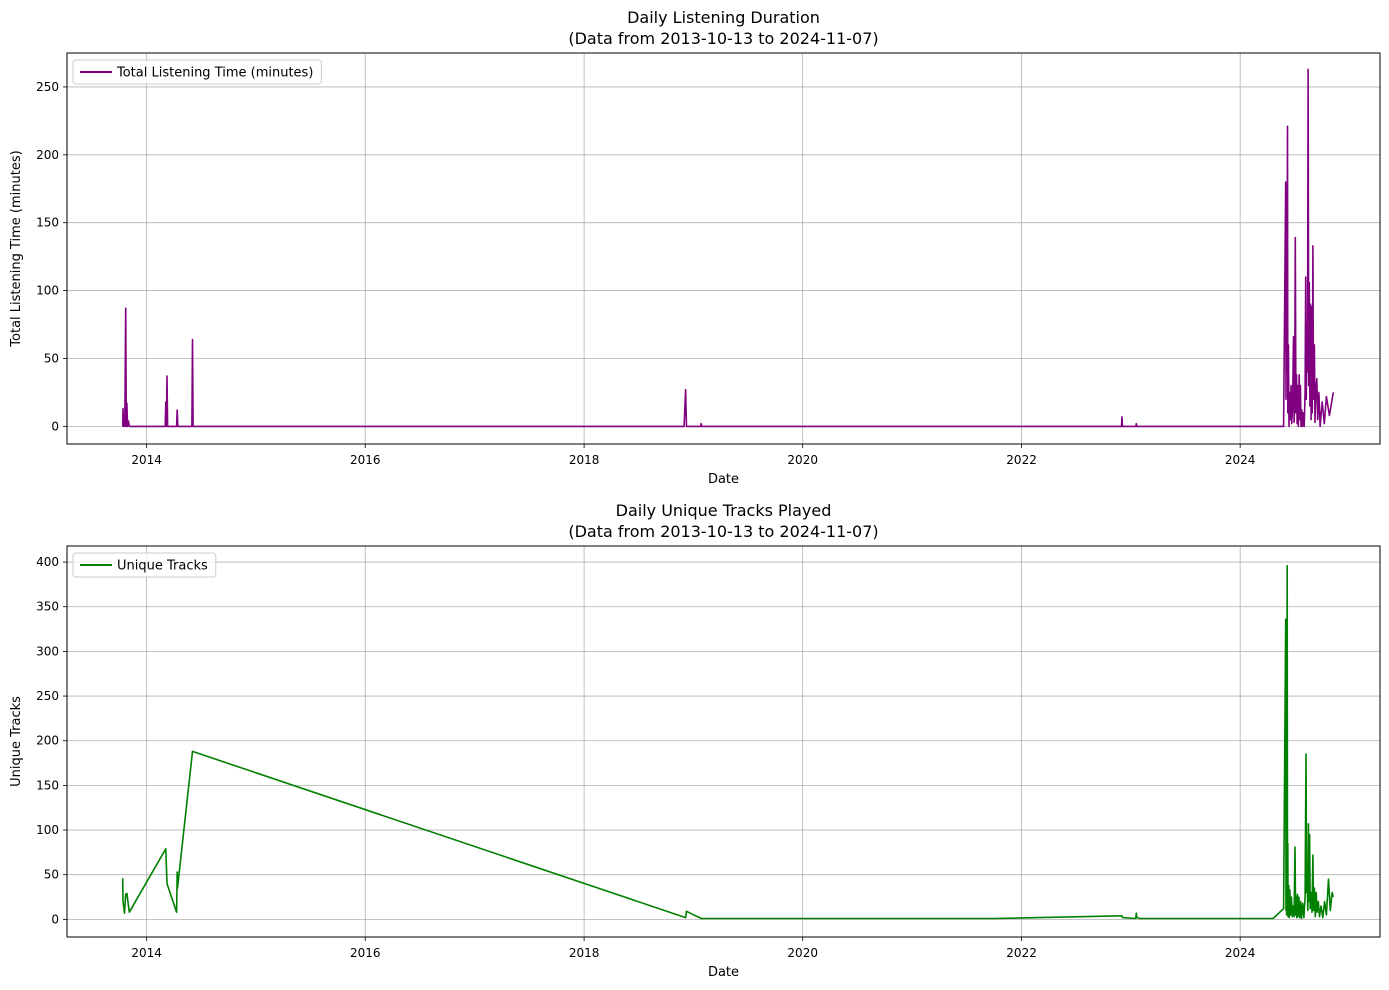 This screenshot has height=990, width=1389. What do you see at coordinates (723, 17) in the screenshot?
I see `chart-title: Daily Listening Duration` at bounding box center [723, 17].